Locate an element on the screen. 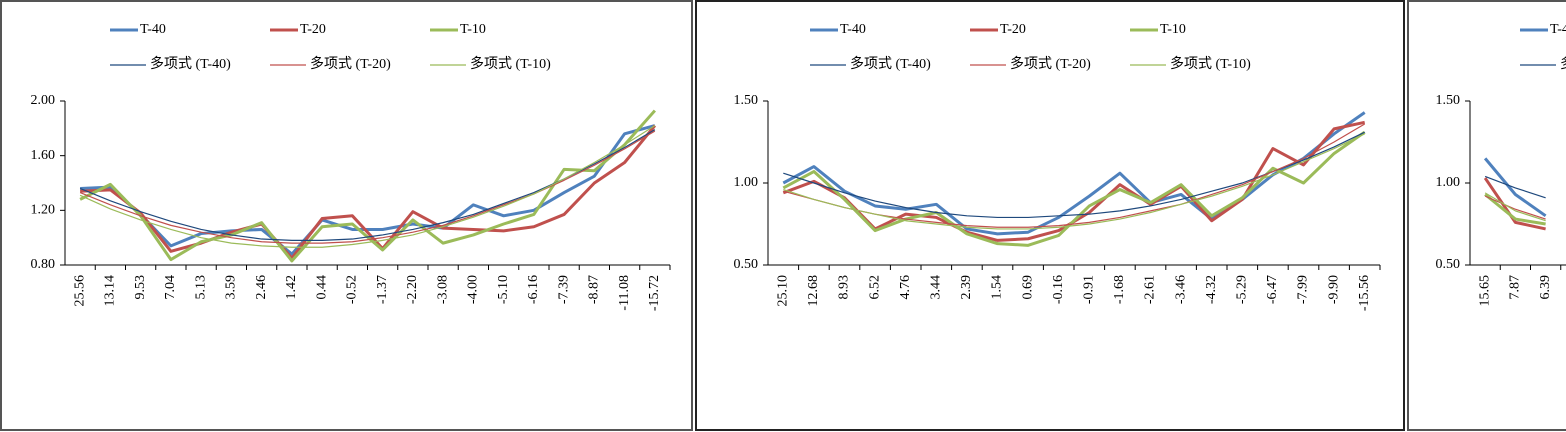  x-tick-label: -5.10 is located at coordinates (503, 289).